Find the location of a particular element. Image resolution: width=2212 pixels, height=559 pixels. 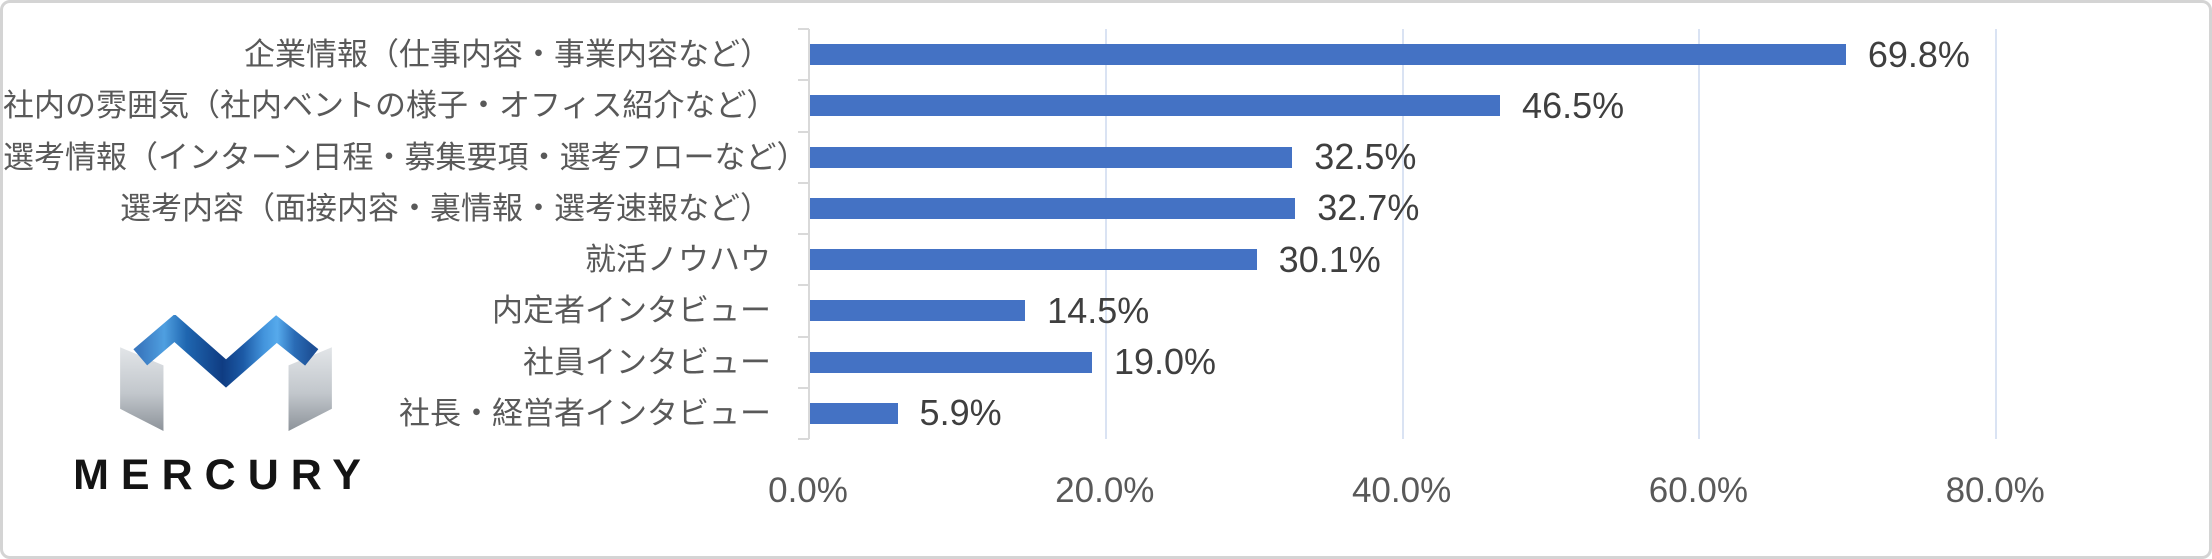

value-label: 32.5% is located at coordinates (1365, 157).